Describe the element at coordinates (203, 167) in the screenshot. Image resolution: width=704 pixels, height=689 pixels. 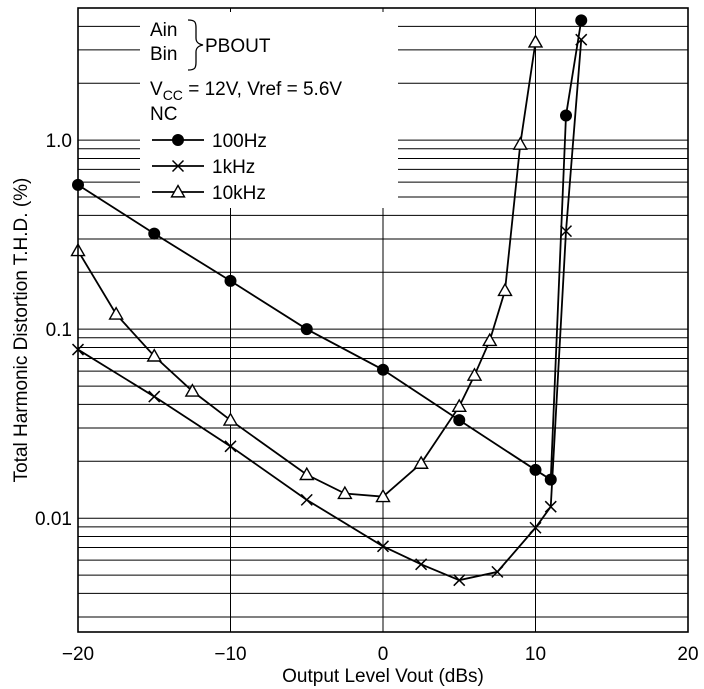
I see `legend-entry-1khz: 1kHz` at that location.